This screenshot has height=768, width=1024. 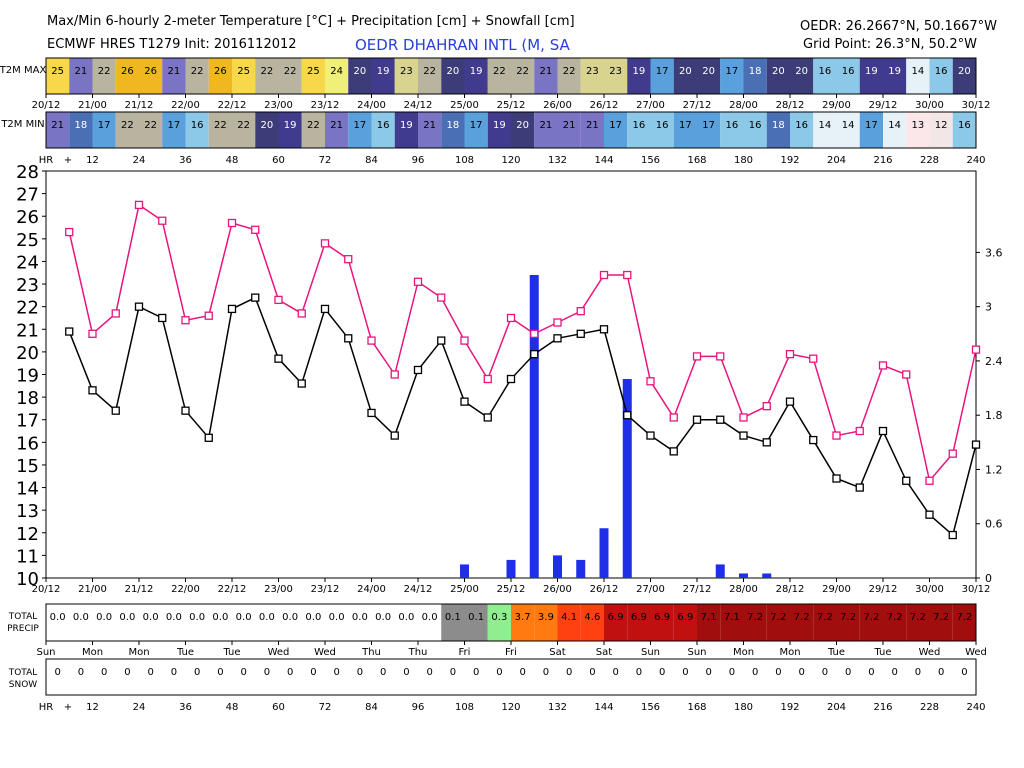 I want to click on t2m-min-value: 19, so click(x=406, y=125).